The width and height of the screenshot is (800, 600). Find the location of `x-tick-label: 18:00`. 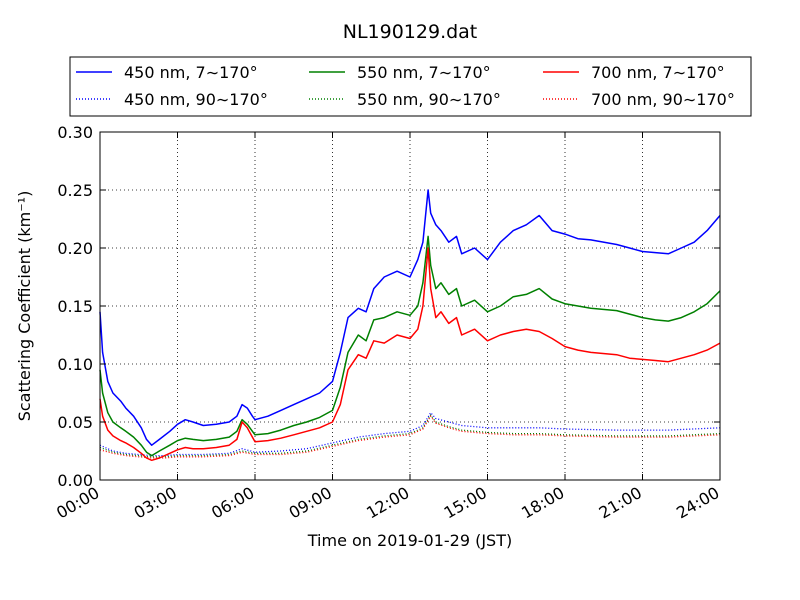

x-tick-label: 18:00 is located at coordinates (542, 503).